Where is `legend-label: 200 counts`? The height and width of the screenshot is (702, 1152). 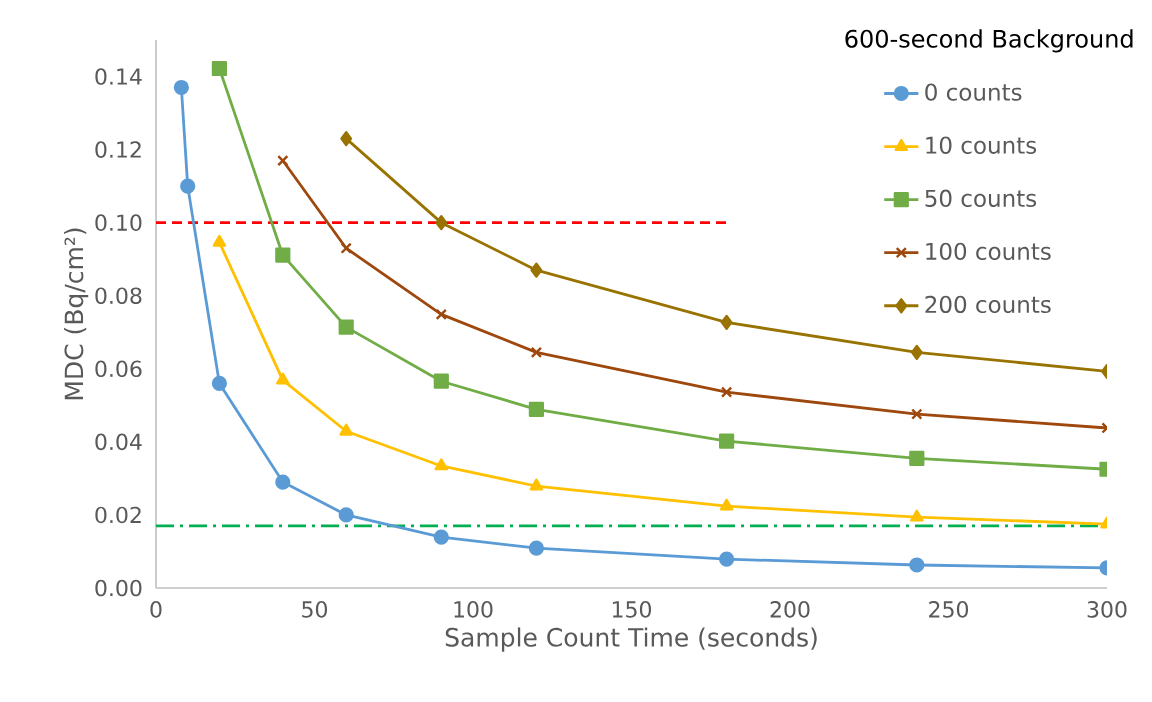 legend-label: 200 counts is located at coordinates (988, 304).